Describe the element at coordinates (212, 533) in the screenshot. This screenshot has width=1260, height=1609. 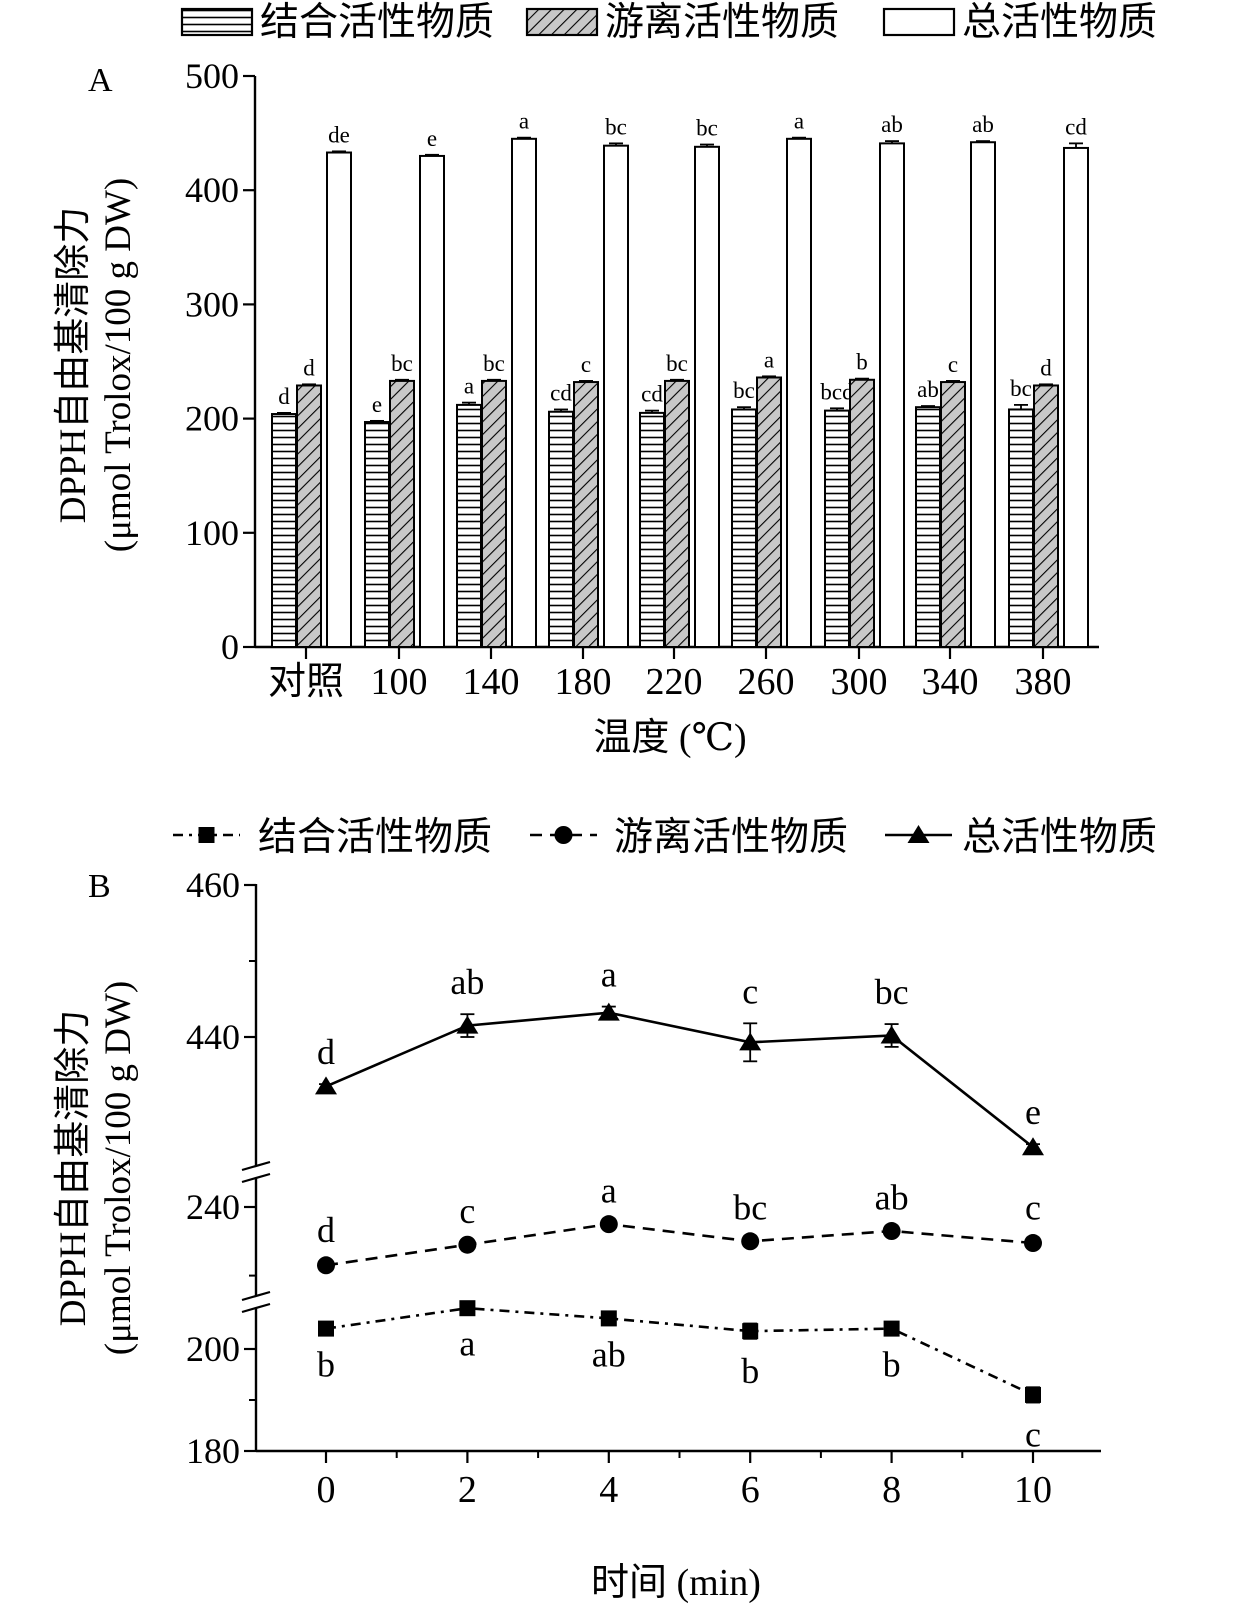
I see `panel-a-y-tick-label: 100` at that location.